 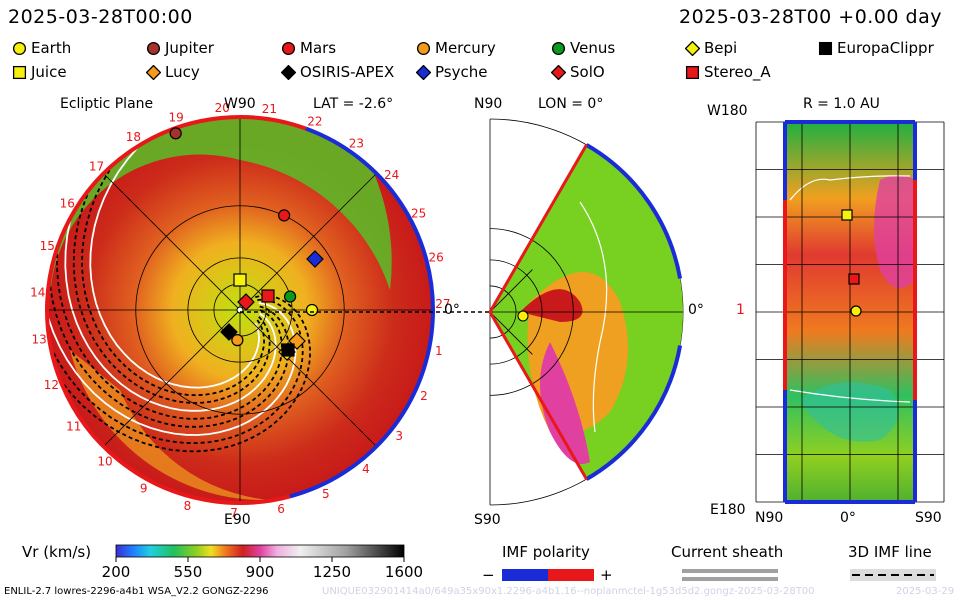 I want to click on legend-label: Bepi, so click(x=721, y=48).